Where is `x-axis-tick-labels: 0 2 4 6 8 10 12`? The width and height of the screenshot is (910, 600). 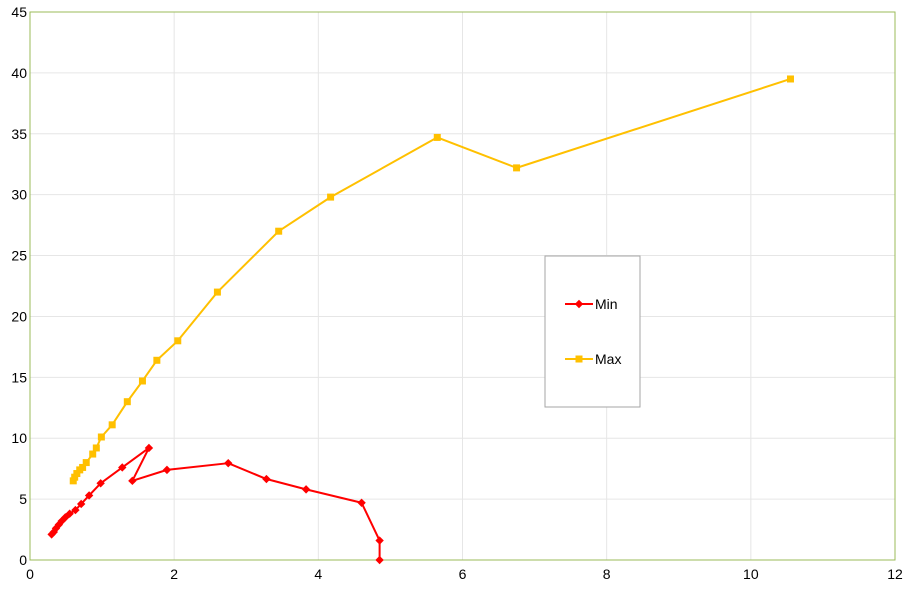 x-axis-tick-labels: 0 2 4 6 8 10 12 is located at coordinates (464, 574).